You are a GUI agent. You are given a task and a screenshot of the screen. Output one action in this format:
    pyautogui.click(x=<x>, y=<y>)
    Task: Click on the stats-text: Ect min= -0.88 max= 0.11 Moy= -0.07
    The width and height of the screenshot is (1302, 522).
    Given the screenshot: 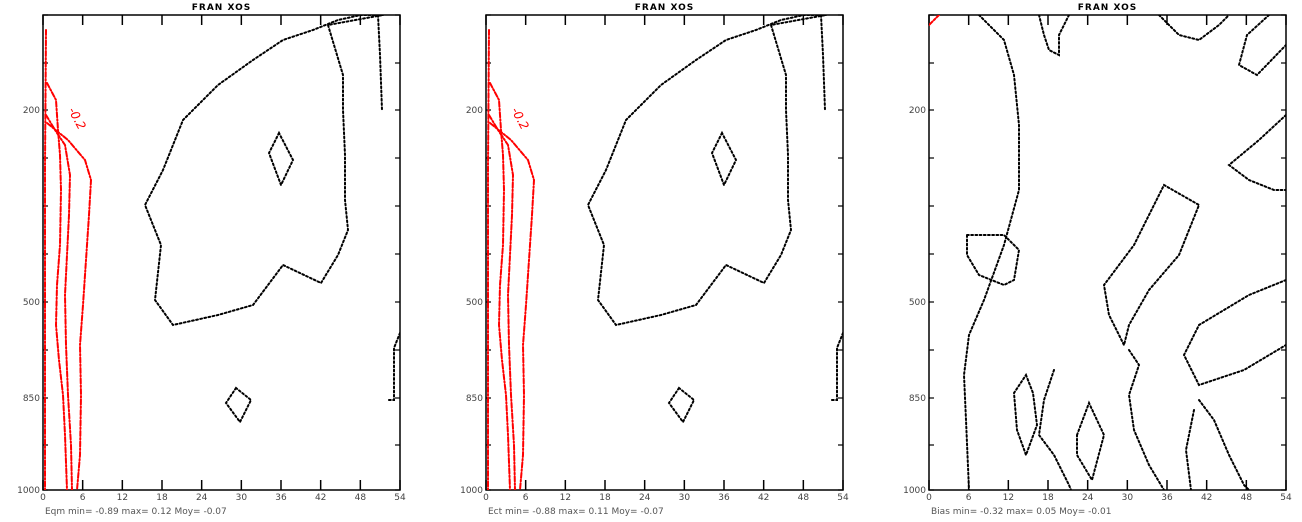 What is the action you would take?
    pyautogui.click(x=576, y=512)
    